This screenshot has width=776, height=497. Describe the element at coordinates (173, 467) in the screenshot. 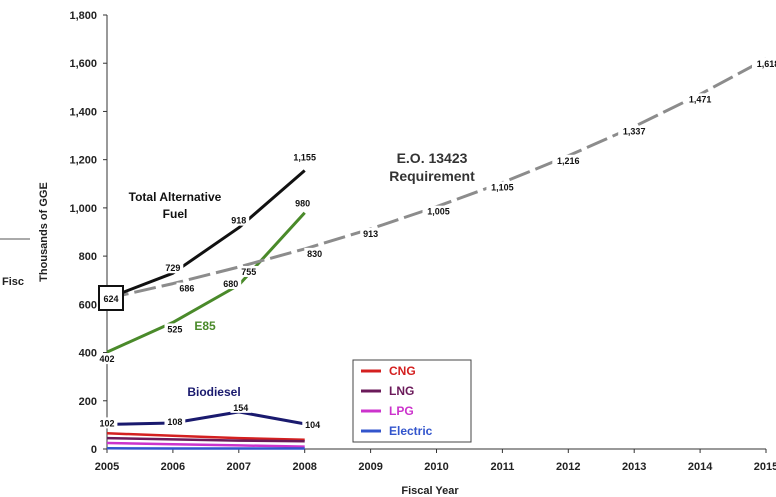

I see `x-tick-label: 2006` at that location.